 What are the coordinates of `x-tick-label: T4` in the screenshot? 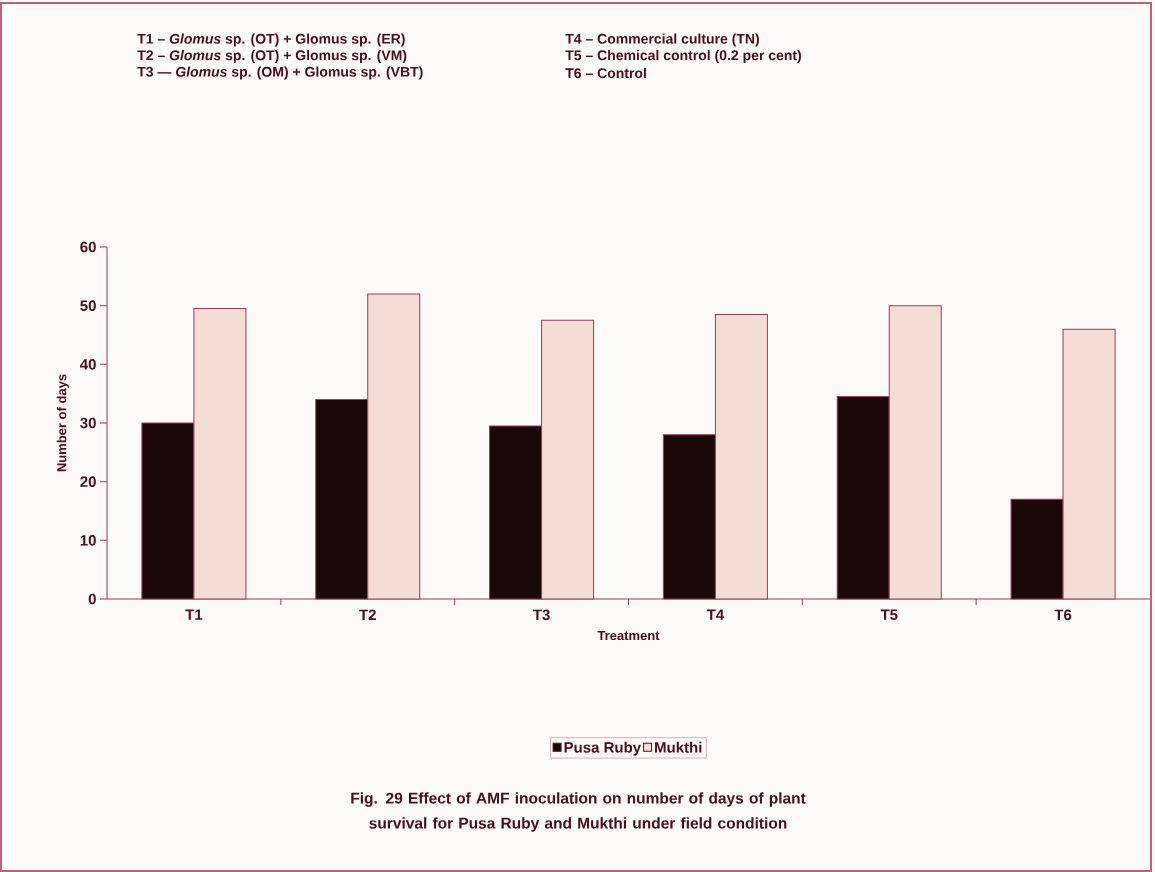 It's located at (715, 614).